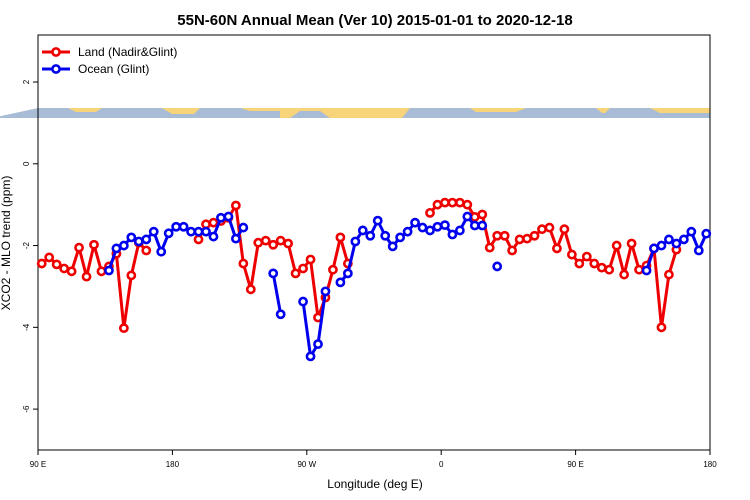  I want to click on y-axis-label: XCO2 - MLO trend (ppm), so click(6, 243).